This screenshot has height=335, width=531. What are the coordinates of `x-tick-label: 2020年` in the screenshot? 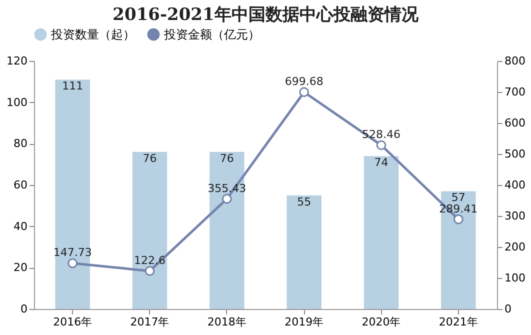 It's located at (381, 322).